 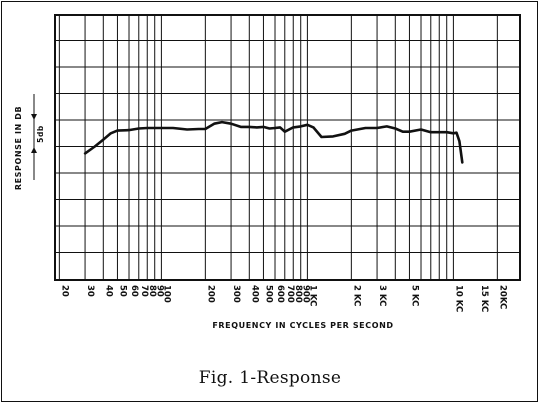 I want to click on x-tick-label: 3 KC, so click(x=382, y=295).